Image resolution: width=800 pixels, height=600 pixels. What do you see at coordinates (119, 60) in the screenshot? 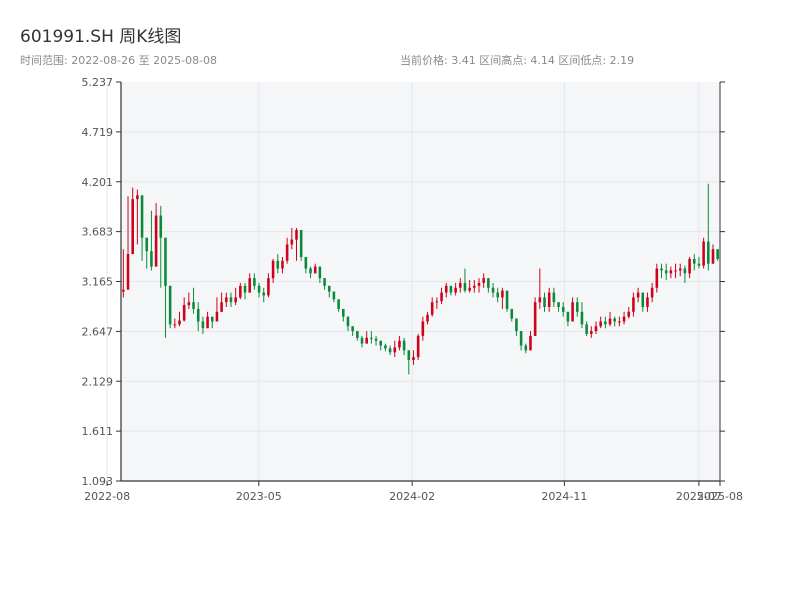
I see `date-range-text: 时间范围: 2022-08-26 至 2025-08-08` at bounding box center [119, 60].